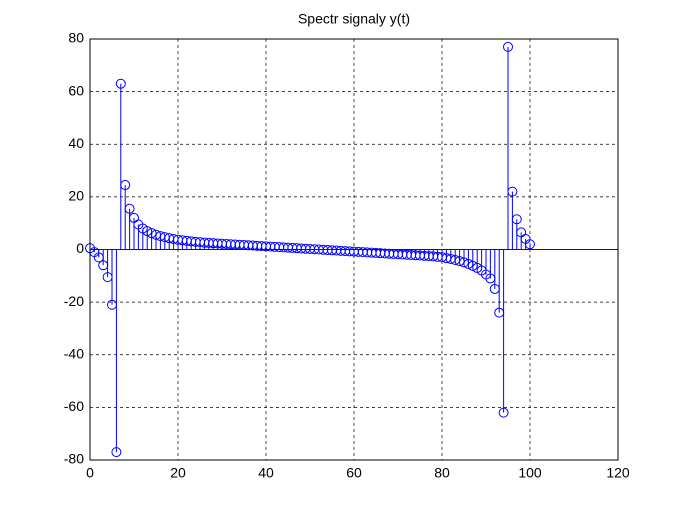  What do you see at coordinates (76, 143) in the screenshot?
I see `y-tick-label: 40` at bounding box center [76, 143].